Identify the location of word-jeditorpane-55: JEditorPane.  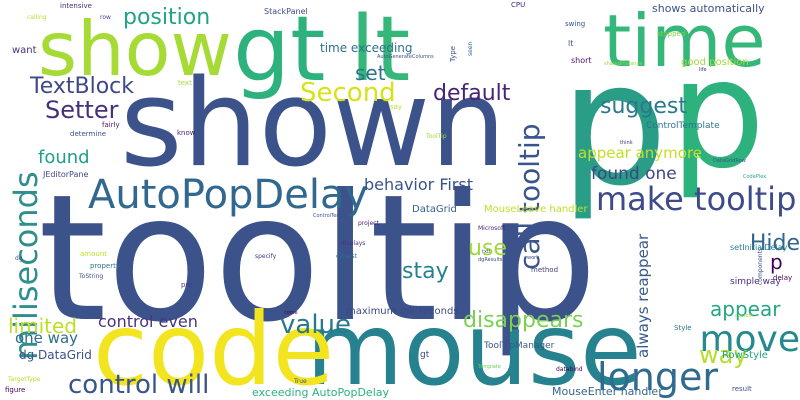
(66, 174).